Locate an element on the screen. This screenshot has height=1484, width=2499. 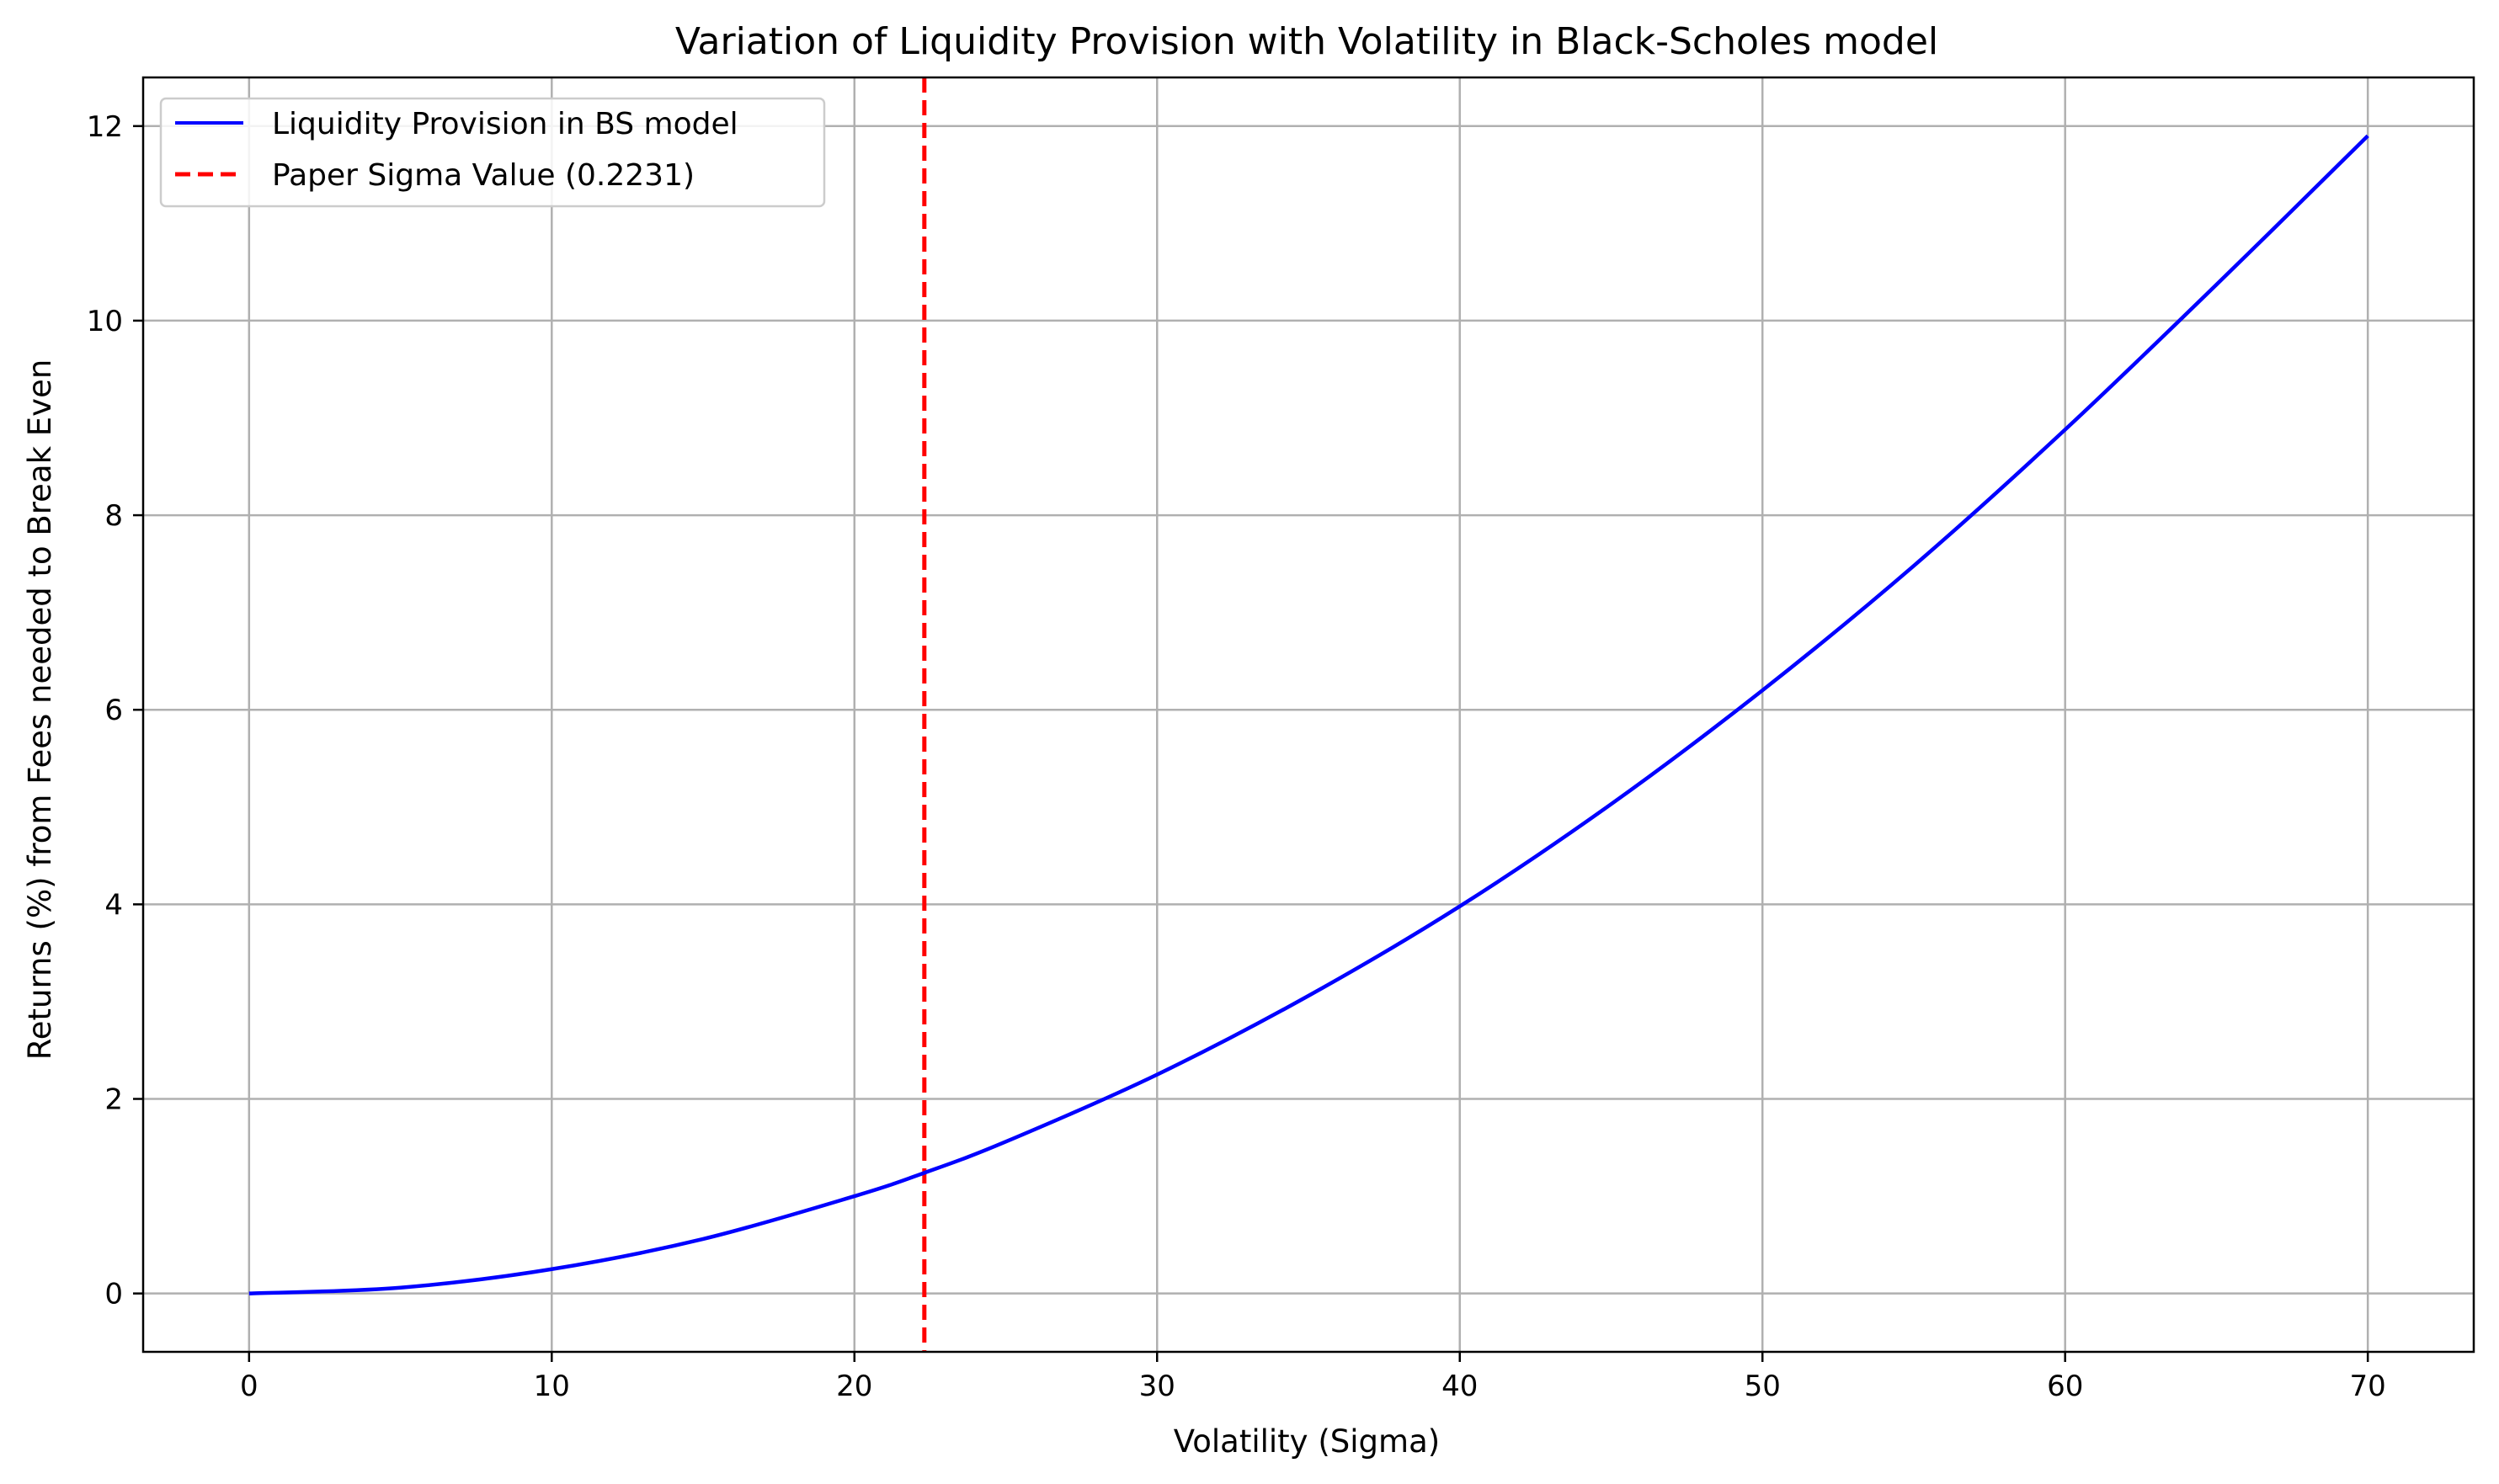
x-axis-label: Volatility (Sigma) is located at coordinates (1307, 1441).